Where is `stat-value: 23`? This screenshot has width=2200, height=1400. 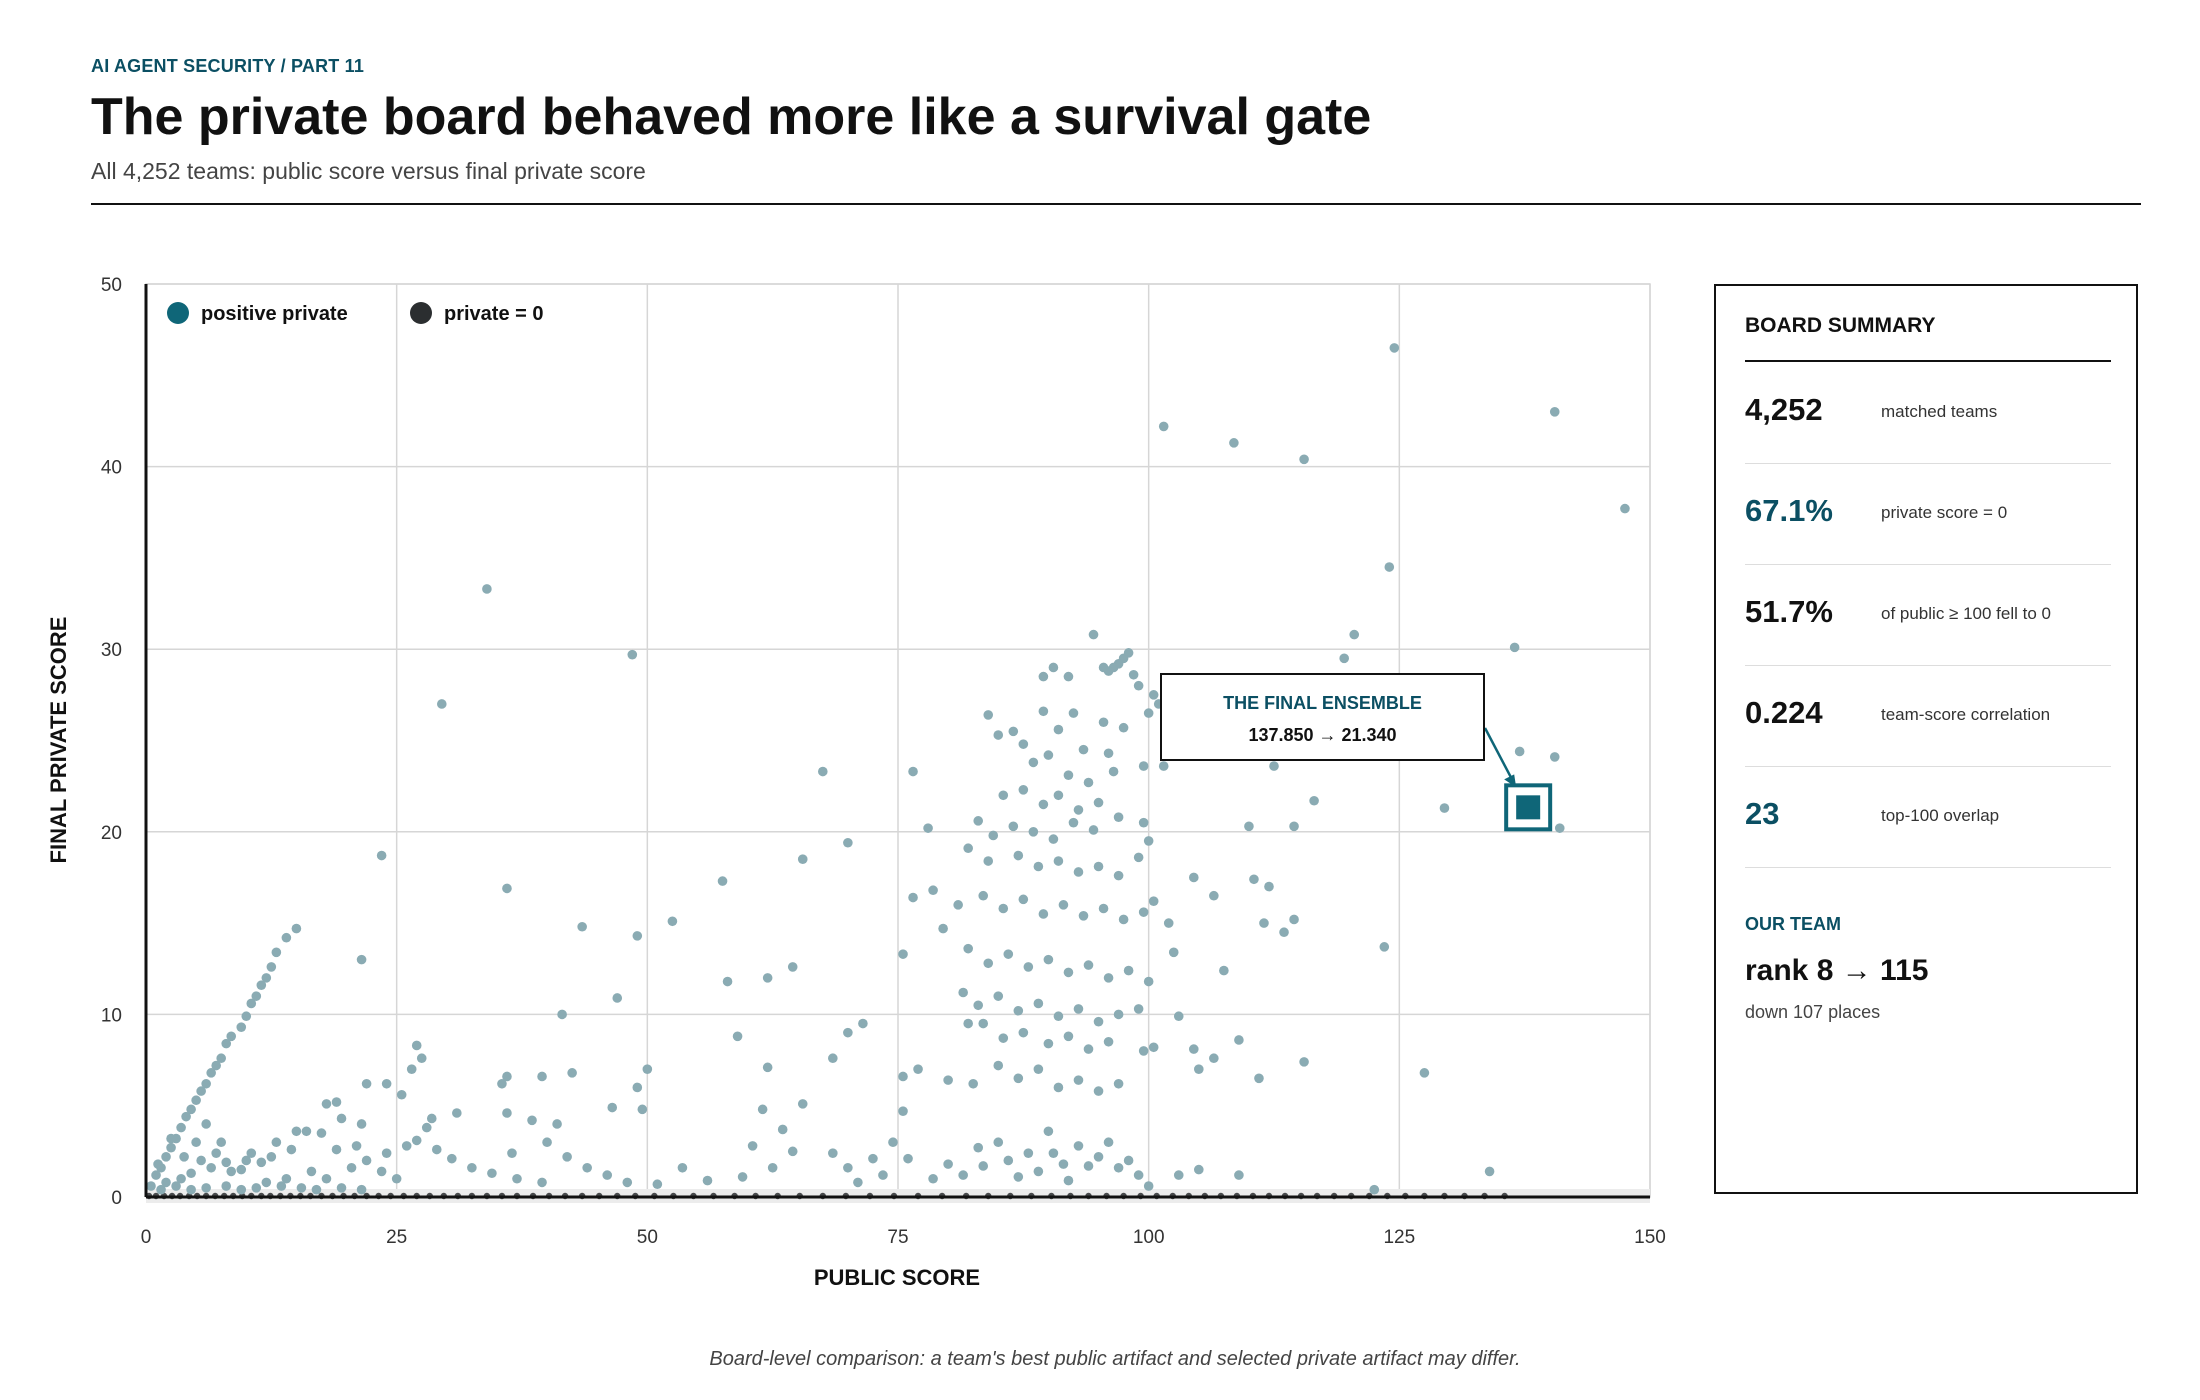
stat-value: 23 is located at coordinates (1762, 813).